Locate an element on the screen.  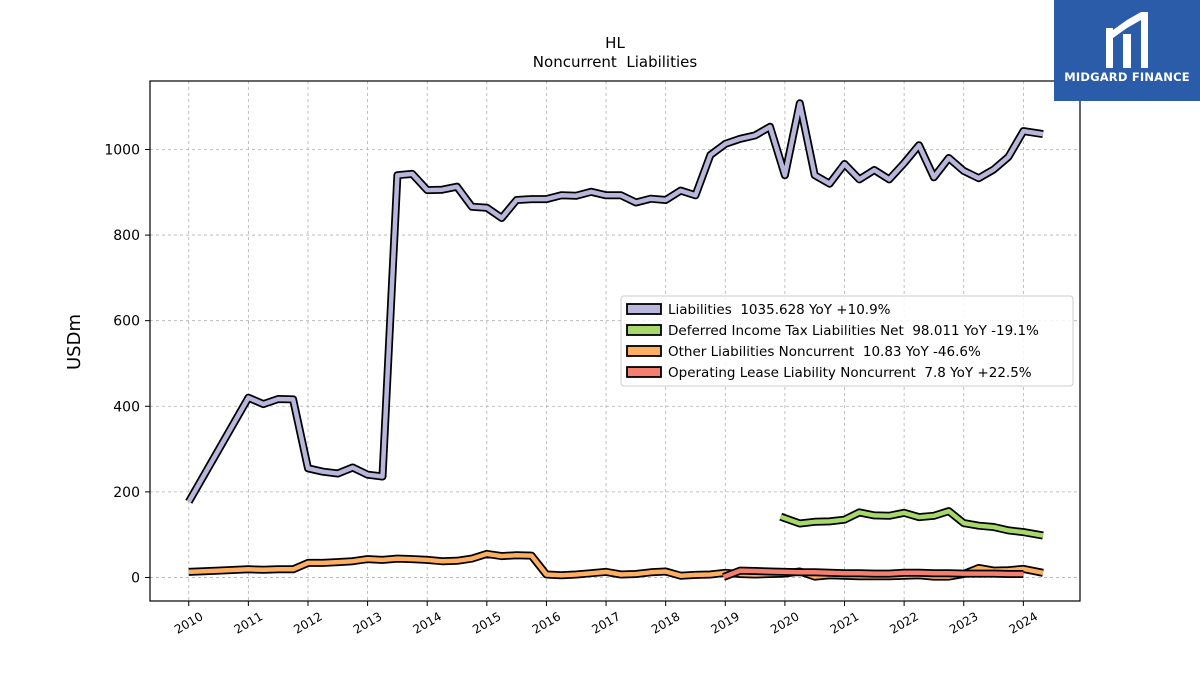
y-axis-label: USDm is located at coordinates (74, 342).